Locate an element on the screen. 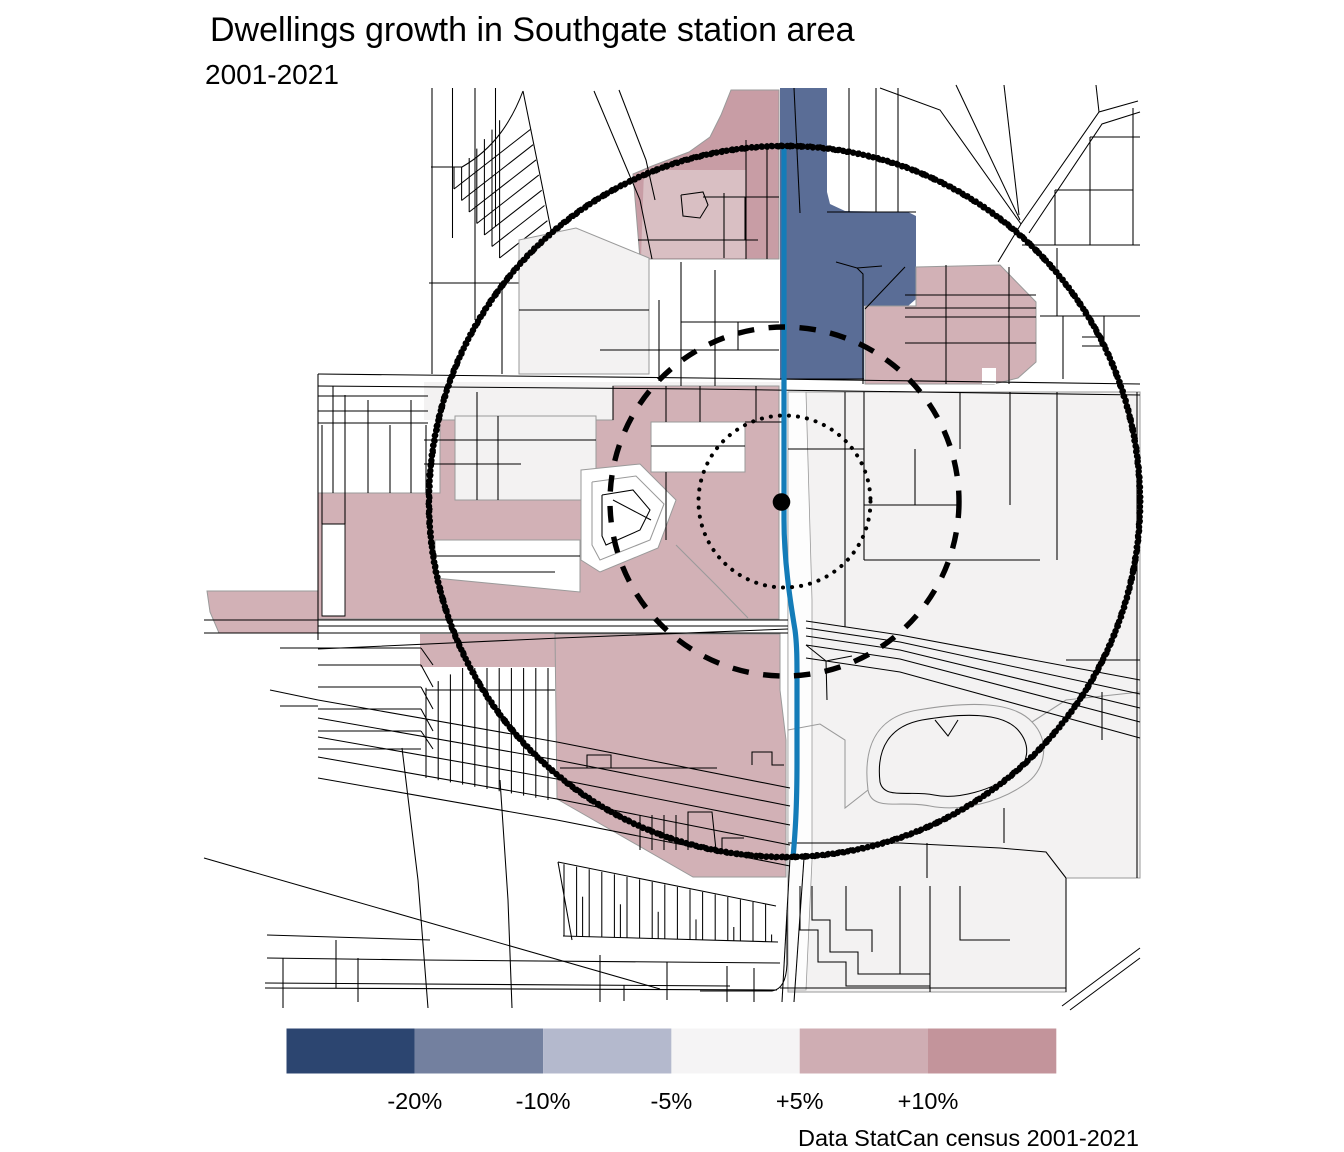 This screenshot has width=1344, height=1152. svg-text: 2001-2021 is located at coordinates (272, 74).